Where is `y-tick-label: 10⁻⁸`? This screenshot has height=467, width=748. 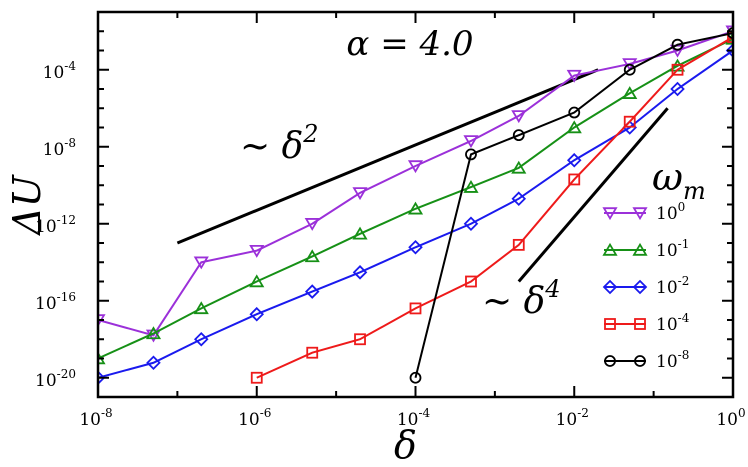
y-tick-label: 10⁻⁸ is located at coordinates (59, 148).